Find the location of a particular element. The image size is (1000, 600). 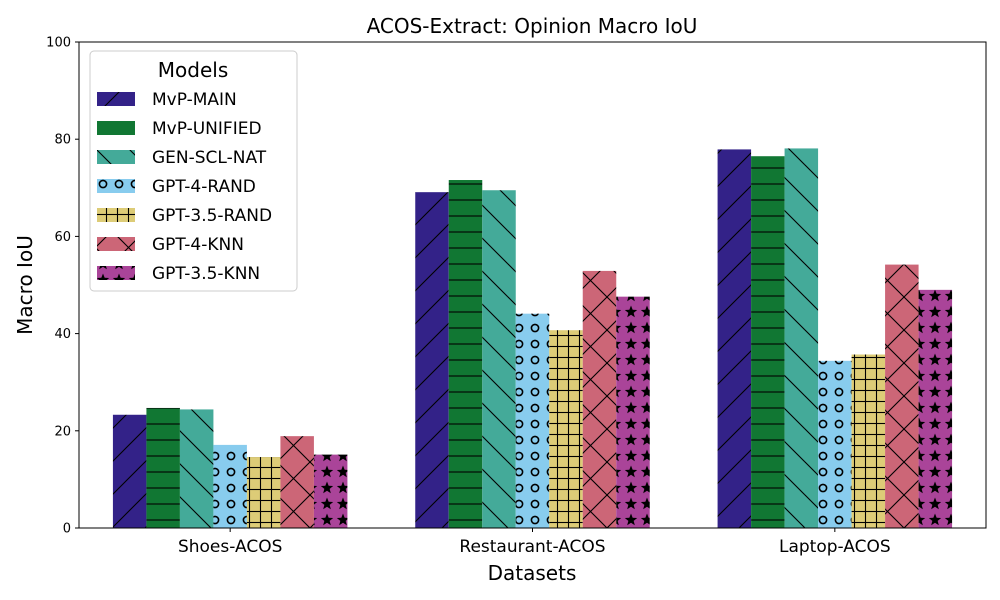

y-tick-label: 60 is located at coordinates (62, 237).